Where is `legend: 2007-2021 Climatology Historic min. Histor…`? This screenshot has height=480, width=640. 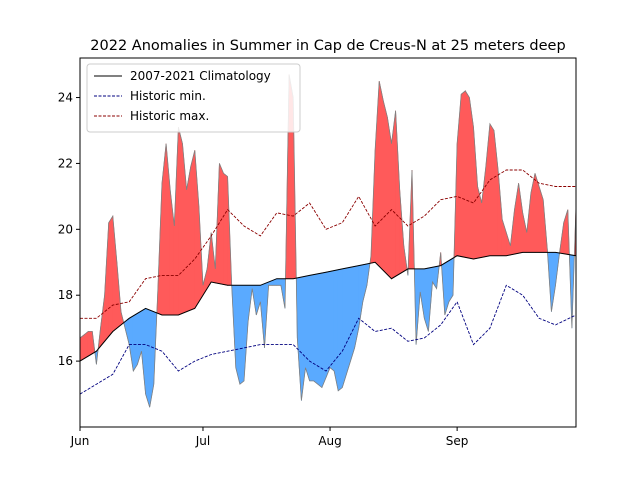 legend: 2007-2021 Climatology Historic min. Histor… is located at coordinates (193, 98).